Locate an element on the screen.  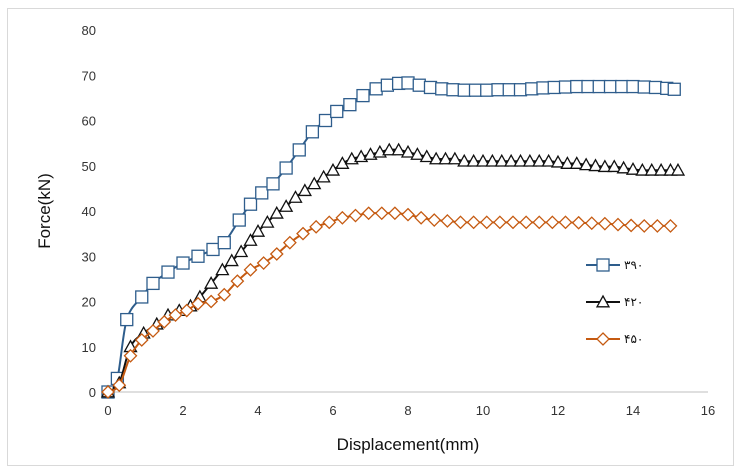
x-tick-label: 6 is located at coordinates (332, 410).